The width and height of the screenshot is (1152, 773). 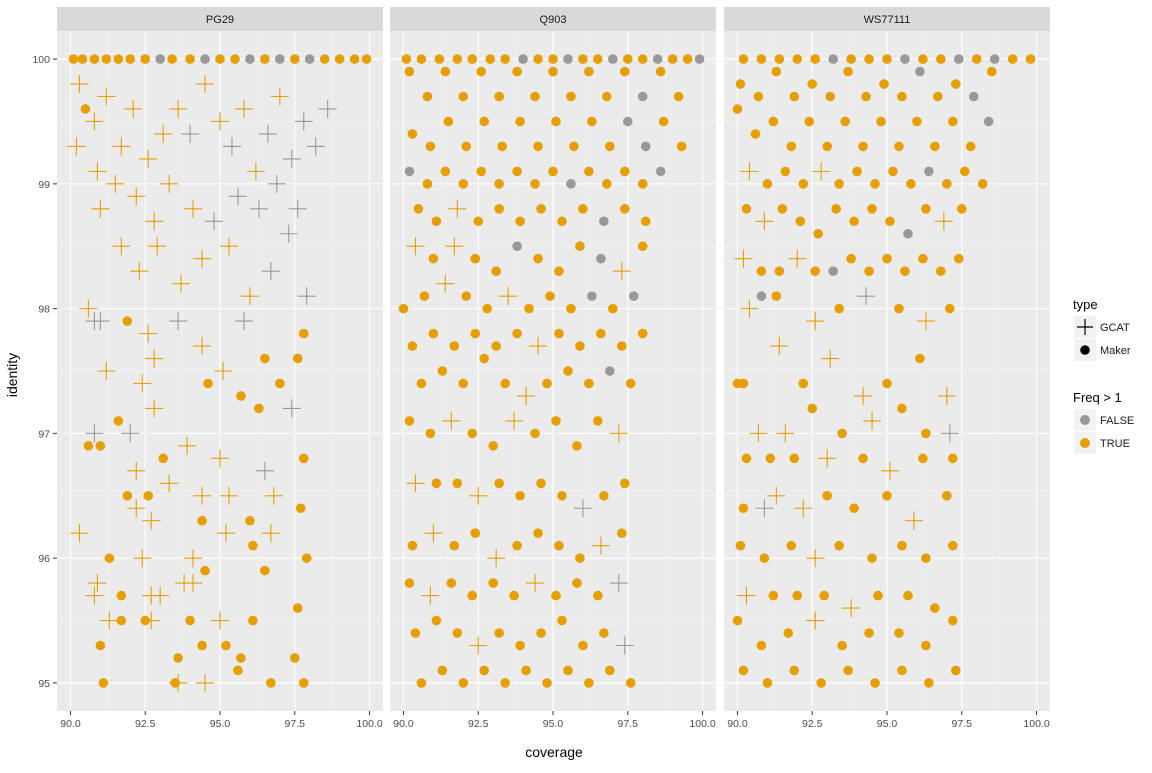 I want to click on facet-strip-label: PG29, so click(x=220, y=20).